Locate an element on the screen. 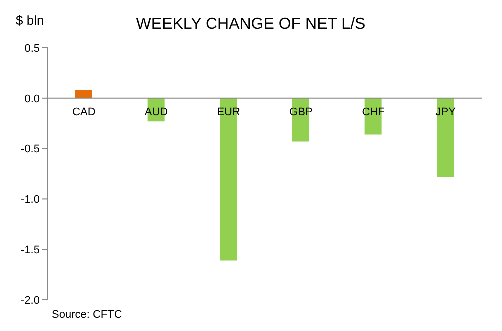  y-tick-label: -0.5 is located at coordinates (30, 150).